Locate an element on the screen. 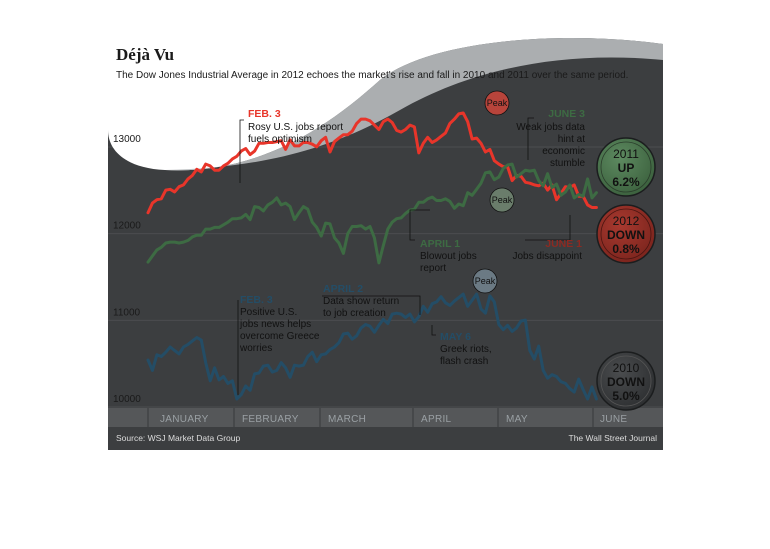 This screenshot has width=770, height=549. x-tick-label: MARCH is located at coordinates (347, 419).